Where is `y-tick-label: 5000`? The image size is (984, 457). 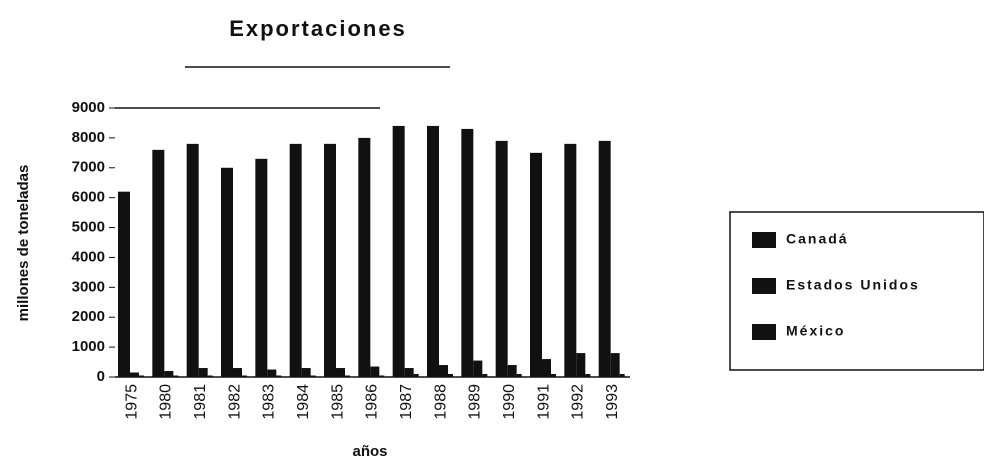
y-tick-label: 5000 is located at coordinates (88, 227).